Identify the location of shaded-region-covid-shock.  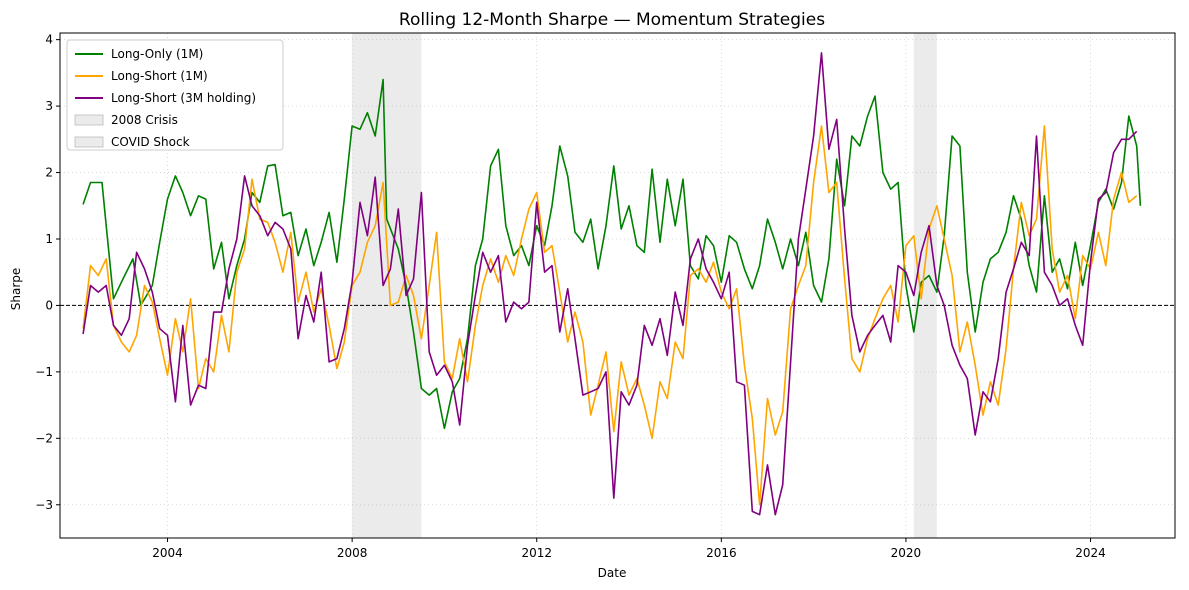
(925, 285).